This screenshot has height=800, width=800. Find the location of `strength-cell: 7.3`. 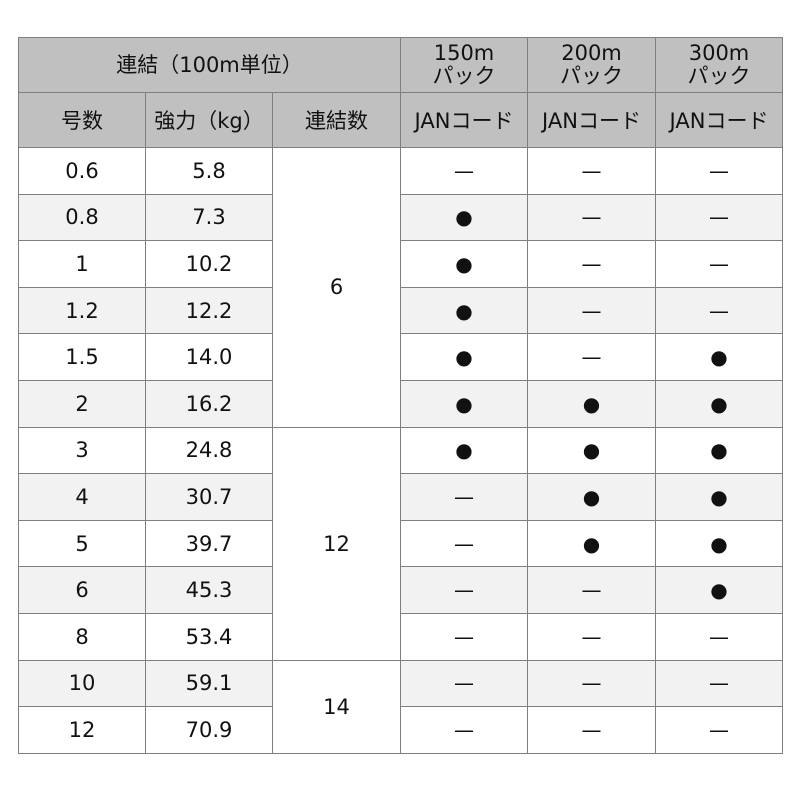

strength-cell: 7.3 is located at coordinates (209, 217).